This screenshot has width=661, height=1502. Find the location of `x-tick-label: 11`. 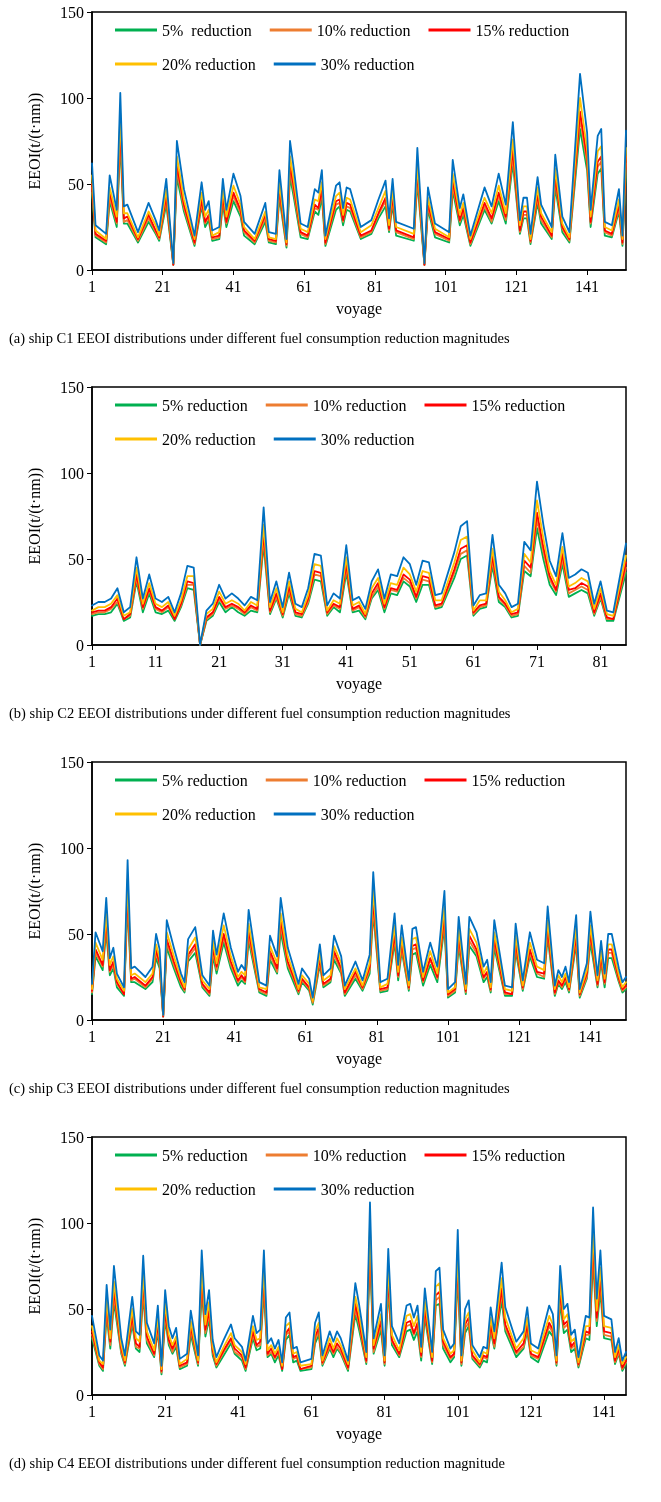

x-tick-label: 11 is located at coordinates (155, 661).